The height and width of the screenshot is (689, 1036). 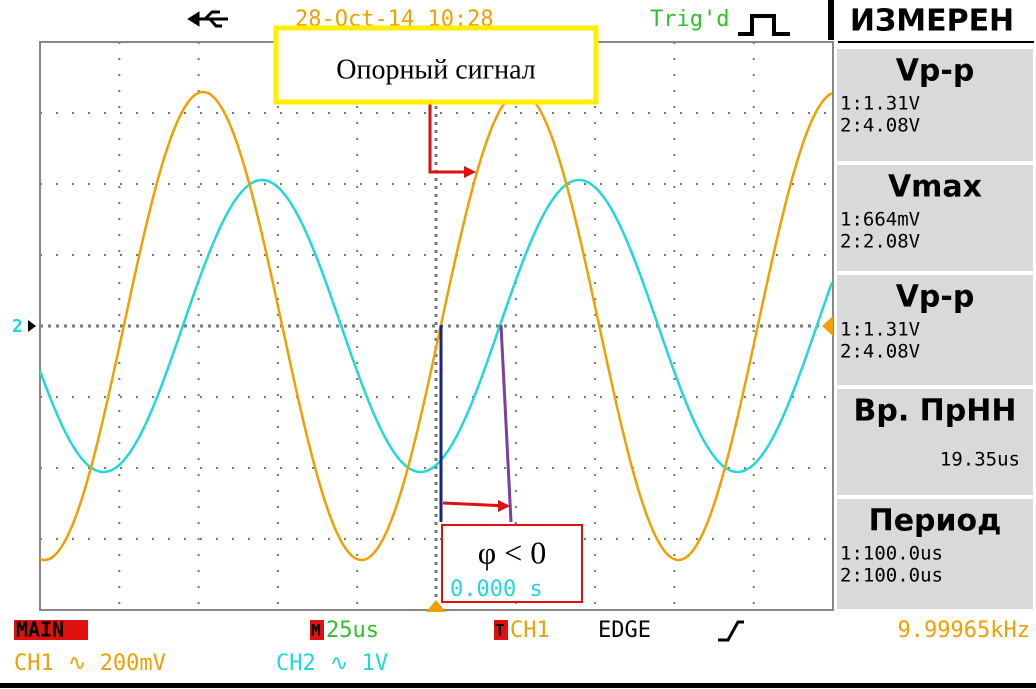 I want to click on trigger-level-marker, so click(x=827, y=326).